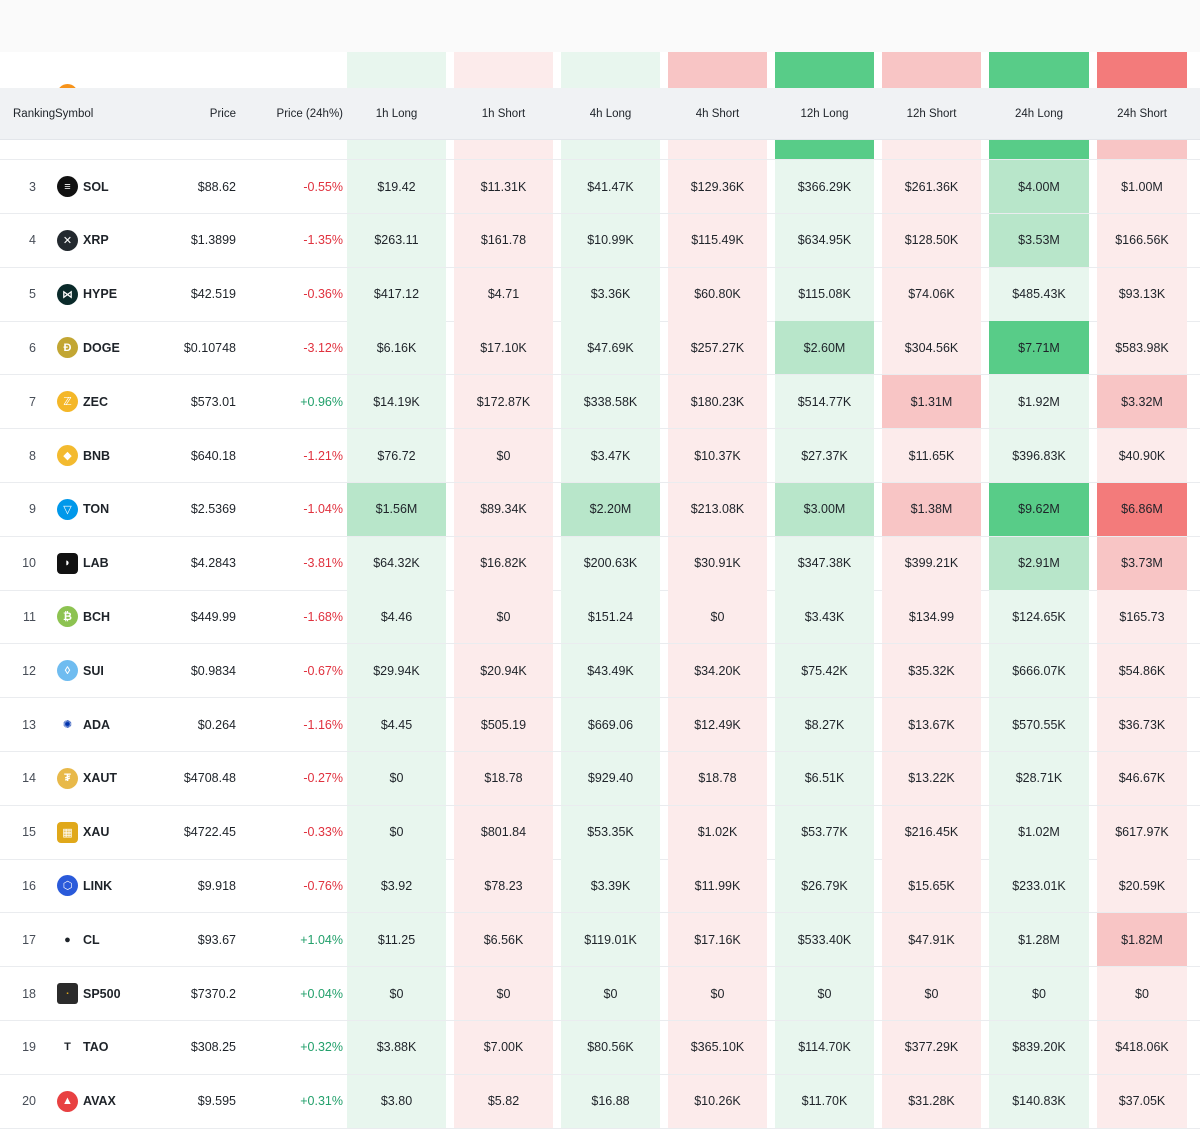  What do you see at coordinates (396, 617) in the screenshot?
I see `cell-1h-long: $4.46` at bounding box center [396, 617].